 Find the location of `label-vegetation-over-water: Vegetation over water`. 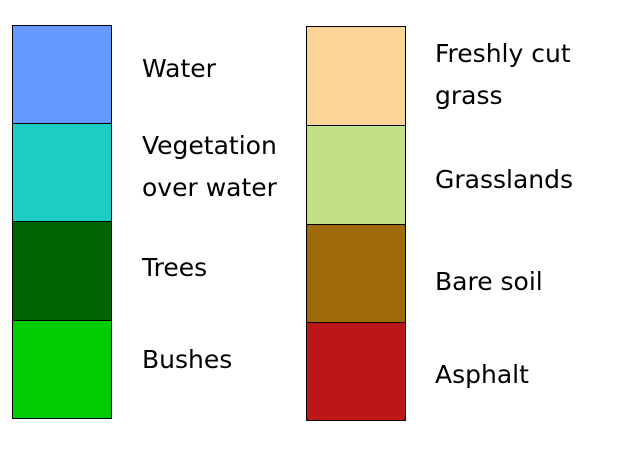

label-vegetation-over-water: Vegetation over water is located at coordinates (209, 167).